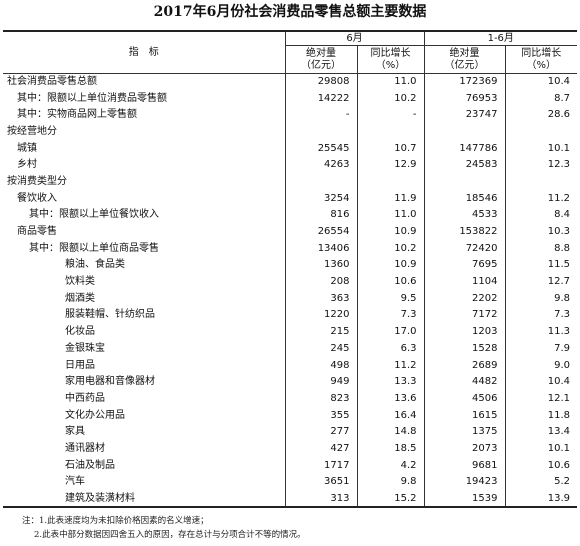  I want to click on row-name: 金银珠宝, so click(85, 348).